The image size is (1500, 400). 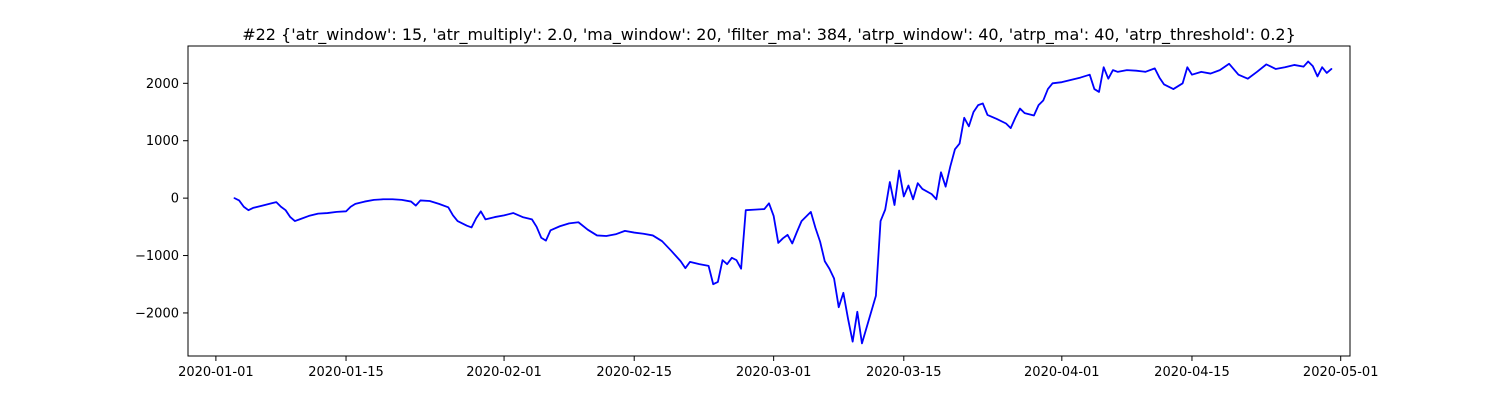 What do you see at coordinates (1341, 372) in the screenshot?
I see `x-tick-label: 2020-05-01` at bounding box center [1341, 372].